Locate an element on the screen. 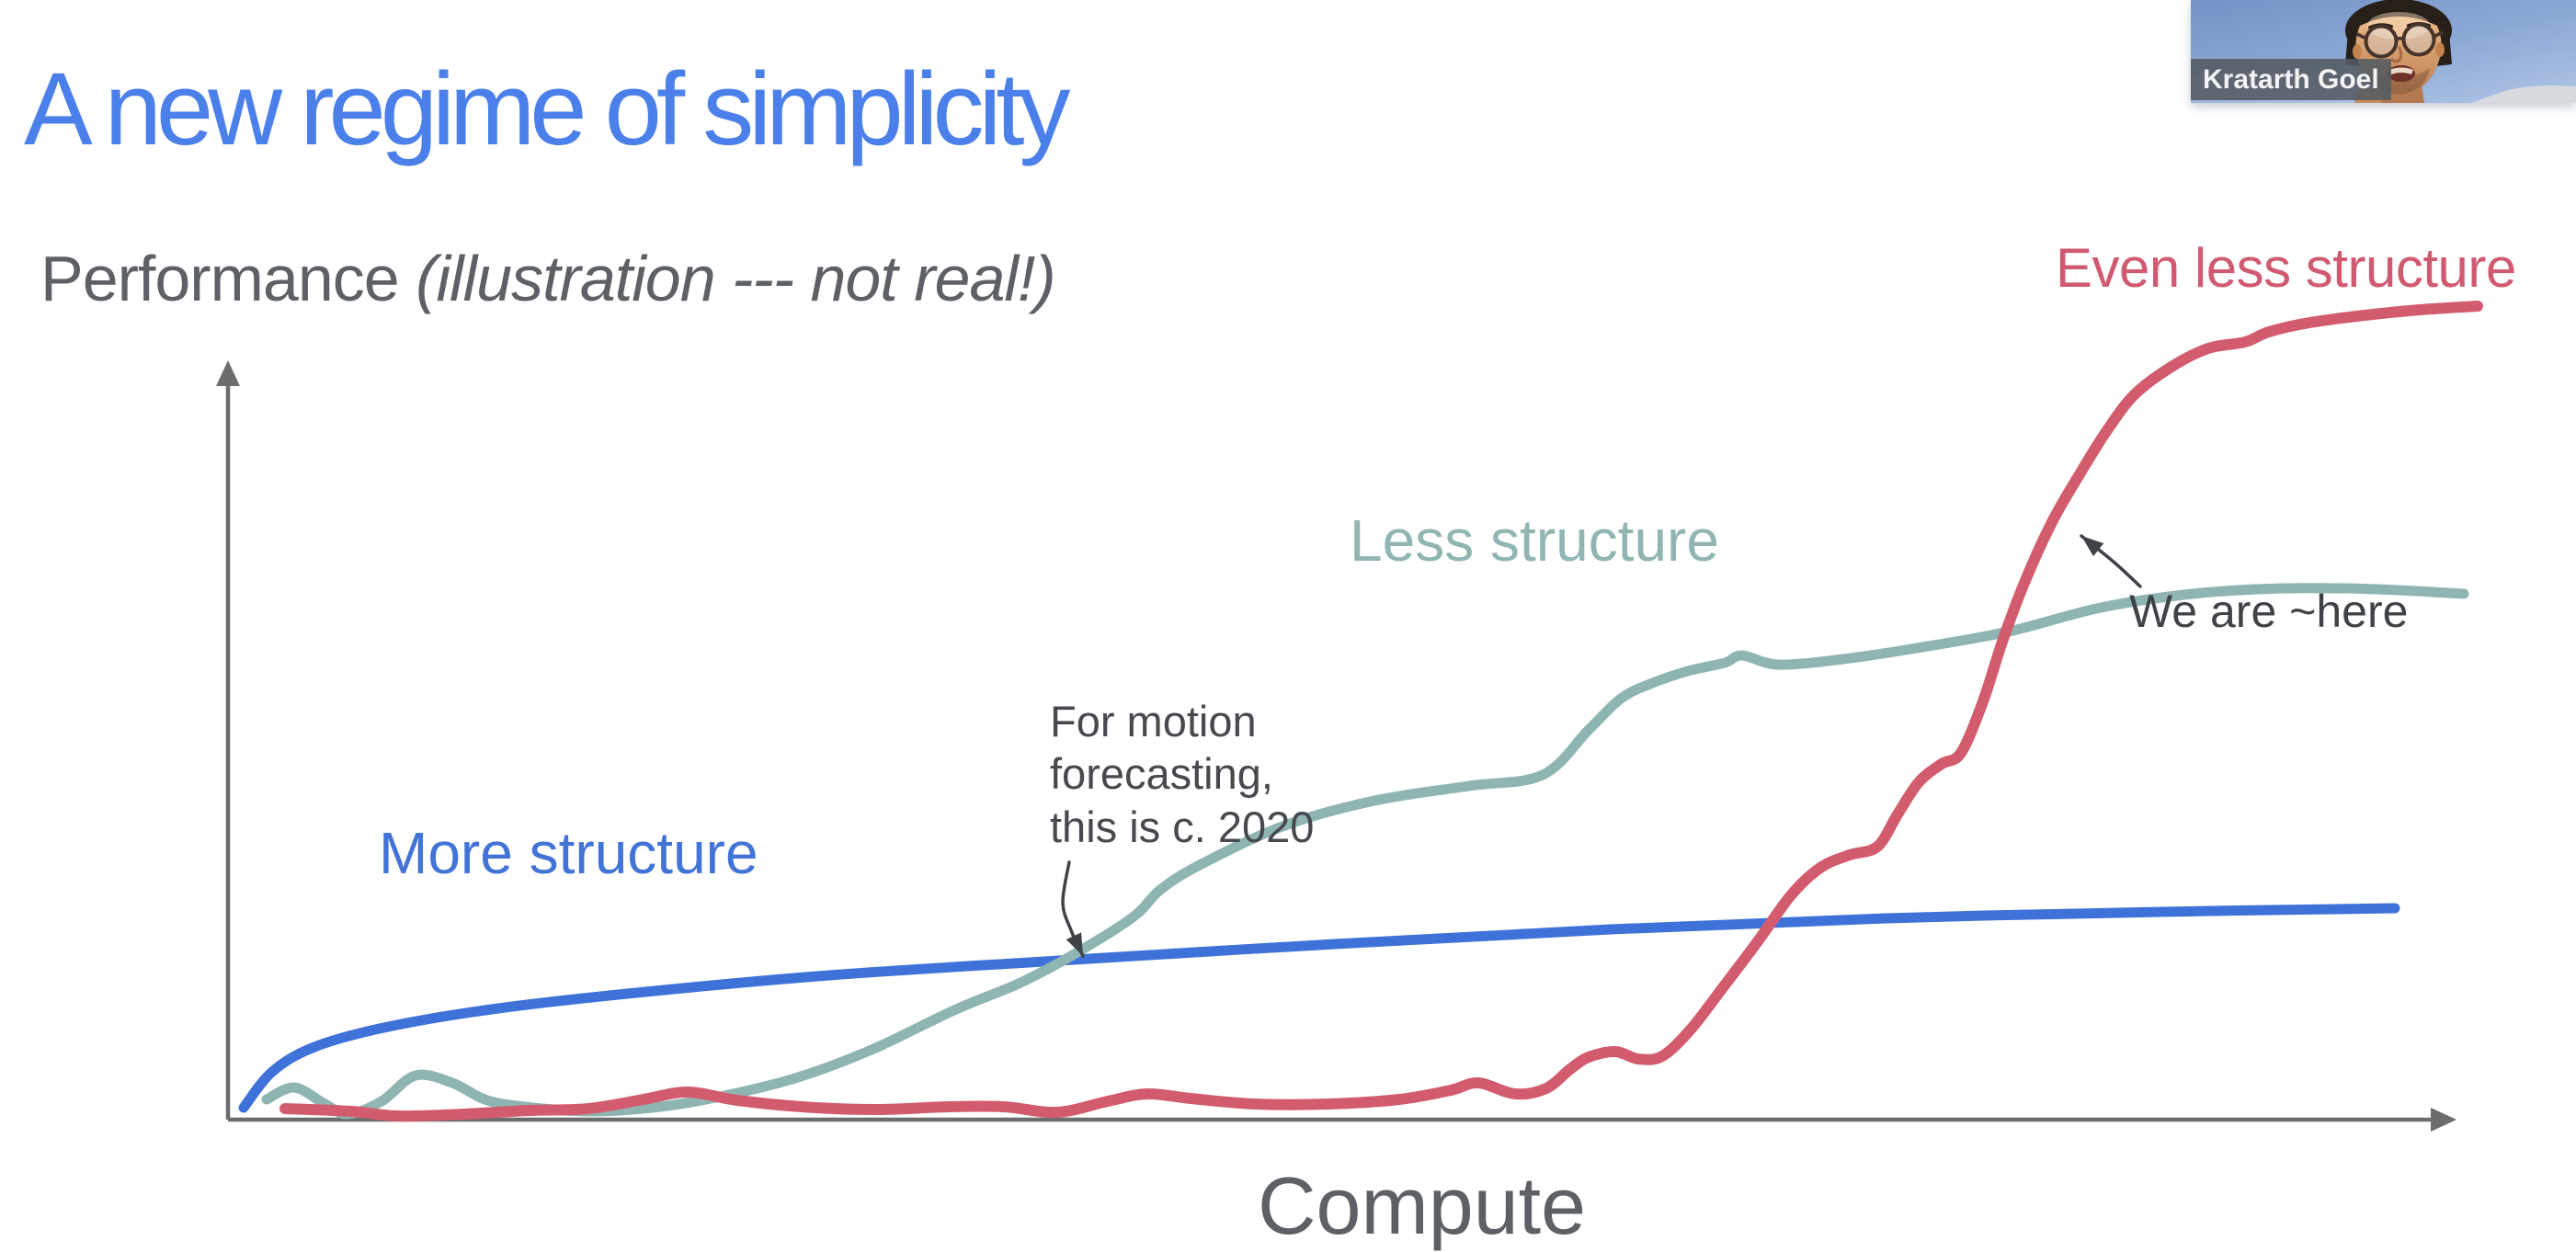 The height and width of the screenshot is (1252, 2576). participant-name-tag: Kratarth Goel is located at coordinates (2291, 80).